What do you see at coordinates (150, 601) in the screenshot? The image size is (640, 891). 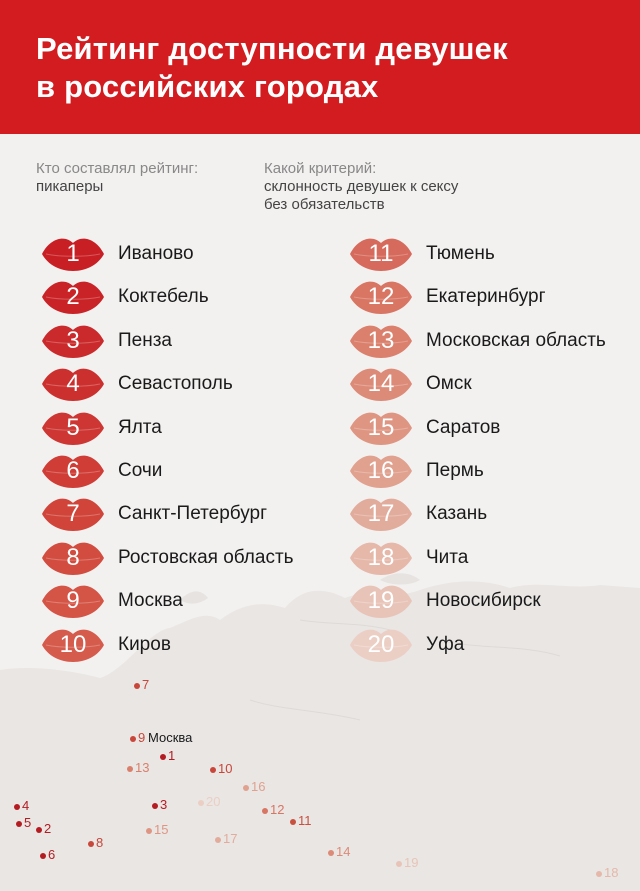 I see `city-name: Москва` at bounding box center [150, 601].